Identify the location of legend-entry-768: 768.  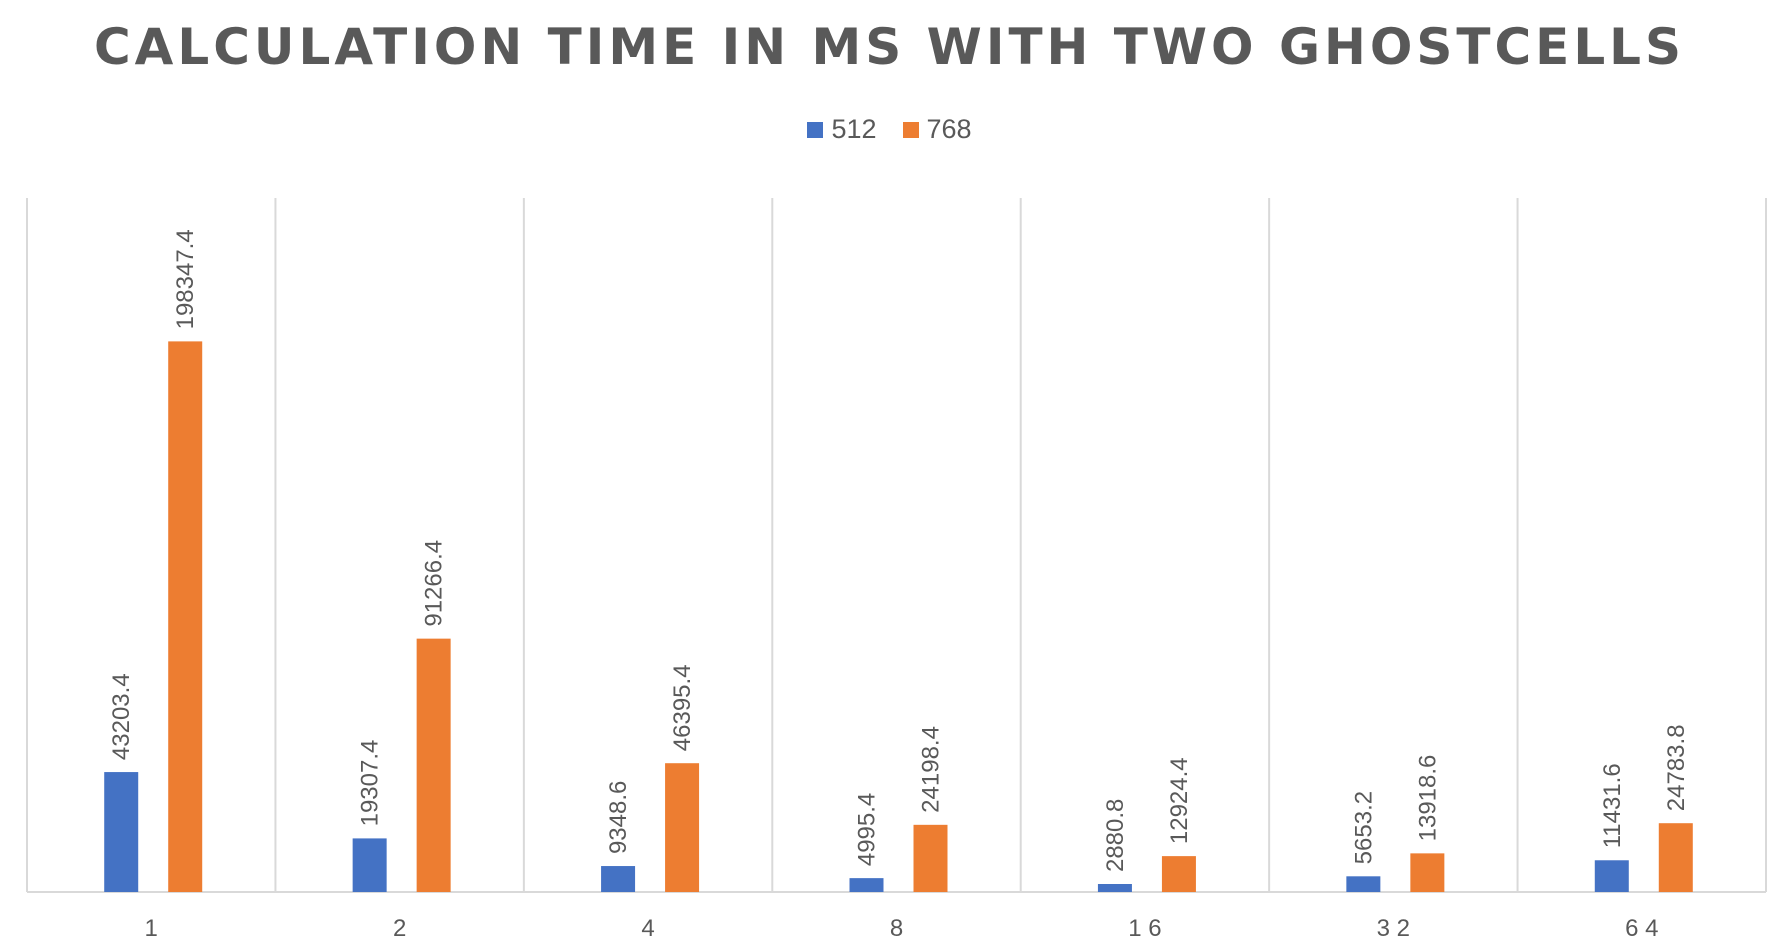
(937, 129).